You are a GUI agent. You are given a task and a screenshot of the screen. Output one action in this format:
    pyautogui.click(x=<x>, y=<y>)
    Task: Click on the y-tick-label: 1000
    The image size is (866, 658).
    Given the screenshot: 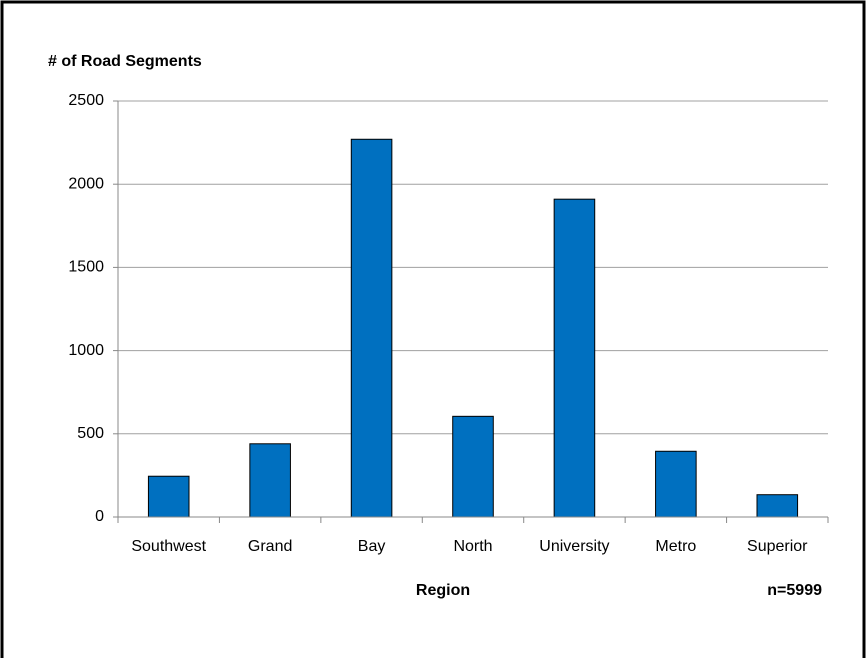 What is the action you would take?
    pyautogui.click(x=86, y=350)
    